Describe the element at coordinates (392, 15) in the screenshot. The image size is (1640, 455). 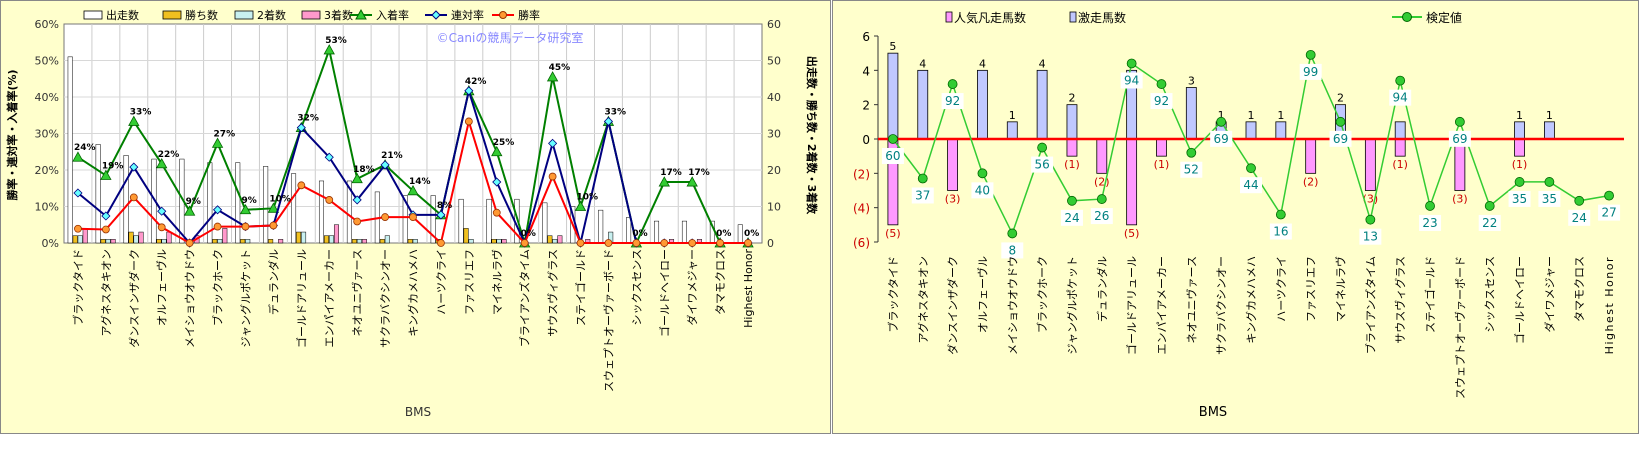
I see `legend-label: 入着率` at that location.